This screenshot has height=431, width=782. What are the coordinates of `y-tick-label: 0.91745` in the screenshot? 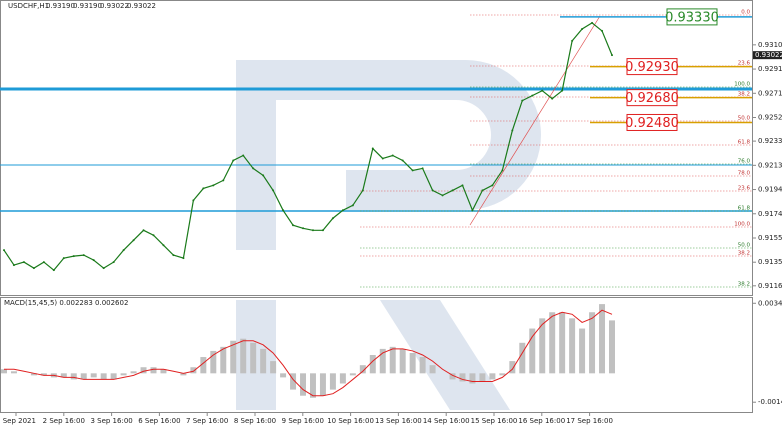 It's located at (770, 214).